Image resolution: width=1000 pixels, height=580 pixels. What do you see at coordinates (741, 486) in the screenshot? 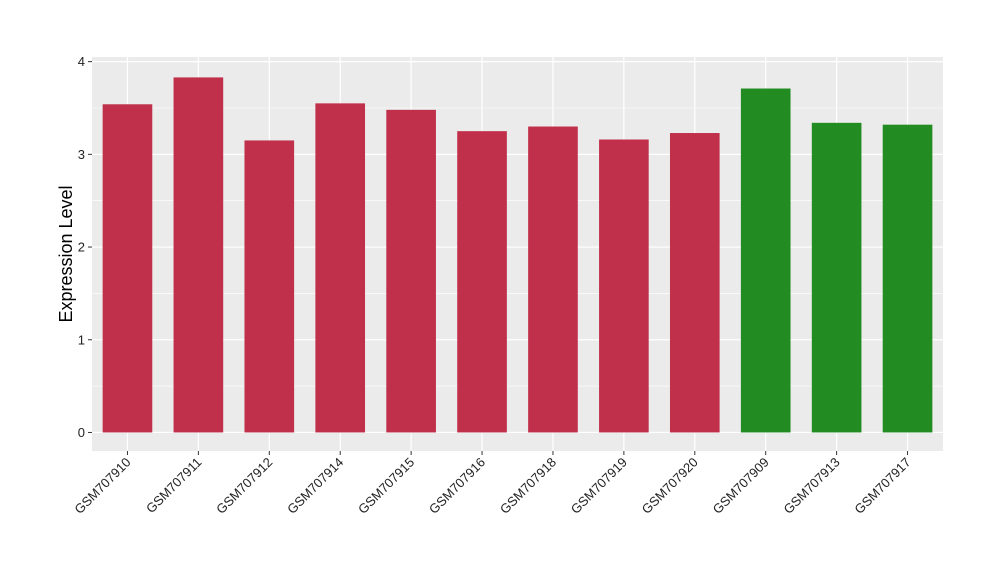
I see `x-tick-label: GSM707909` at bounding box center [741, 486].